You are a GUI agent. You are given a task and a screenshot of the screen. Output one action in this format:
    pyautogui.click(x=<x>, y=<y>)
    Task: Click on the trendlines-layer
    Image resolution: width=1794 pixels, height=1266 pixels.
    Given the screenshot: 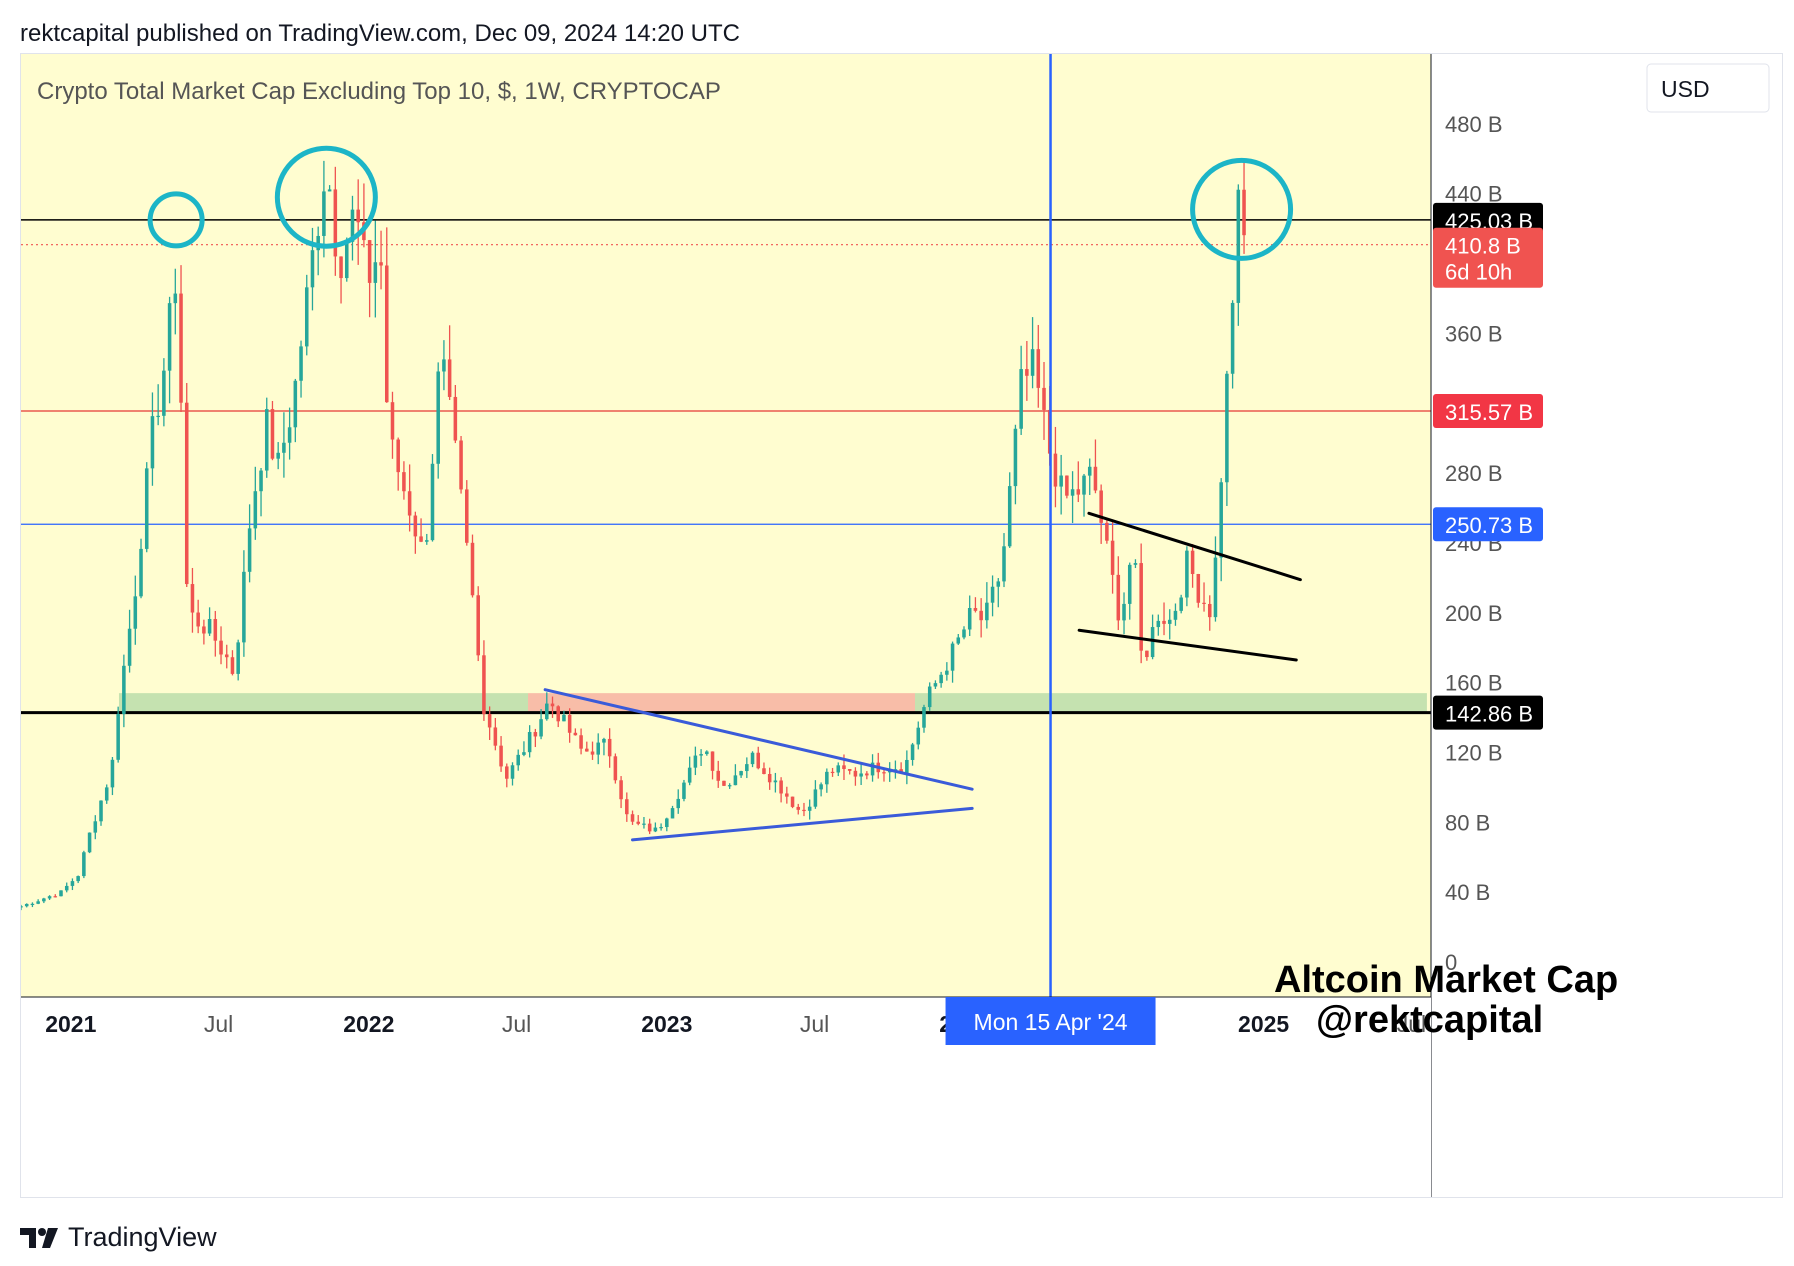 What is the action you would take?
    pyautogui.click(x=922, y=676)
    